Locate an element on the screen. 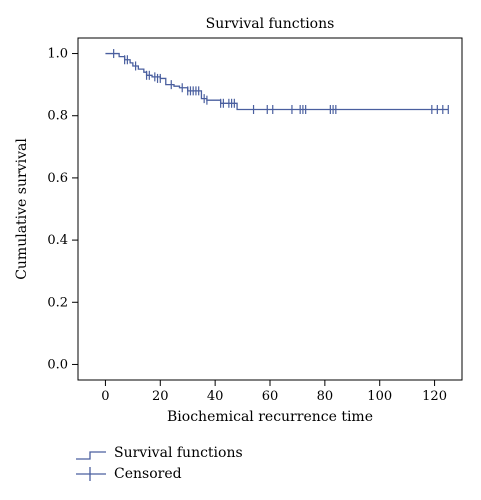  y-axis: 0.0 0.2 0.4 0.6 0.8 1.0 is located at coordinates (62, 209).